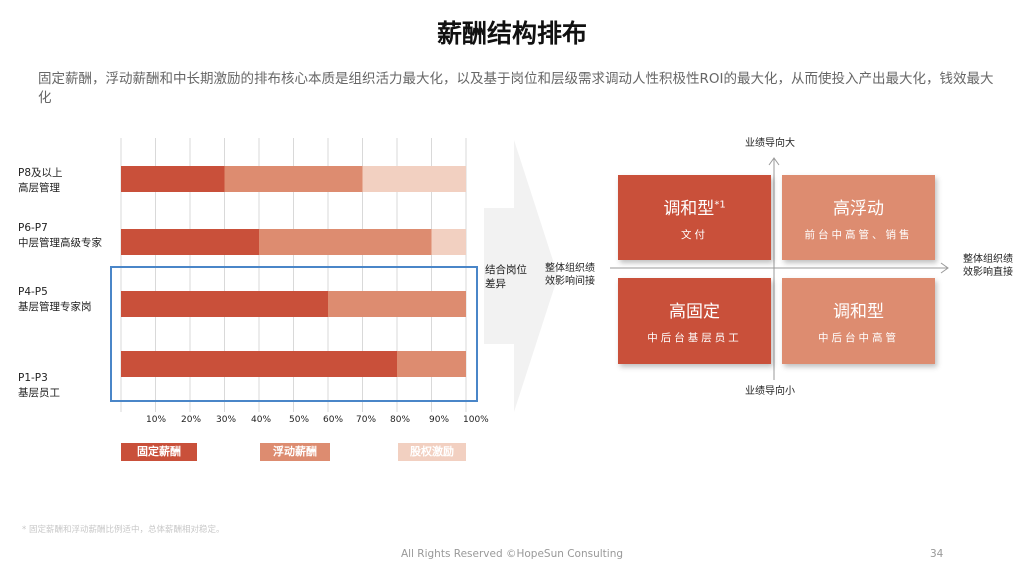 The height and width of the screenshot is (576, 1024). What do you see at coordinates (439, 420) in the screenshot?
I see `x-tick-label: 90%` at bounding box center [439, 420].